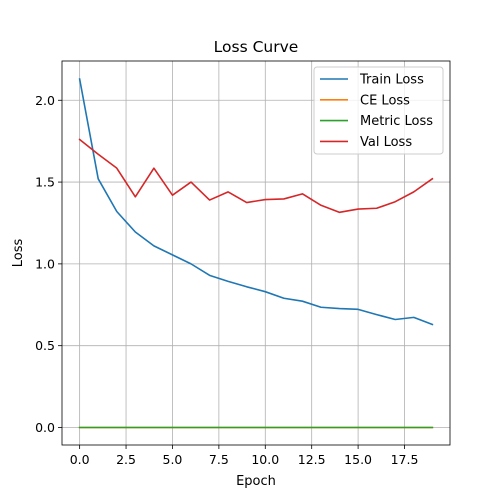 The width and height of the screenshot is (500, 500). I want to click on y-axis-ticks: 0.0 0.5 1.0 1.5 2.0, so click(48, 264).